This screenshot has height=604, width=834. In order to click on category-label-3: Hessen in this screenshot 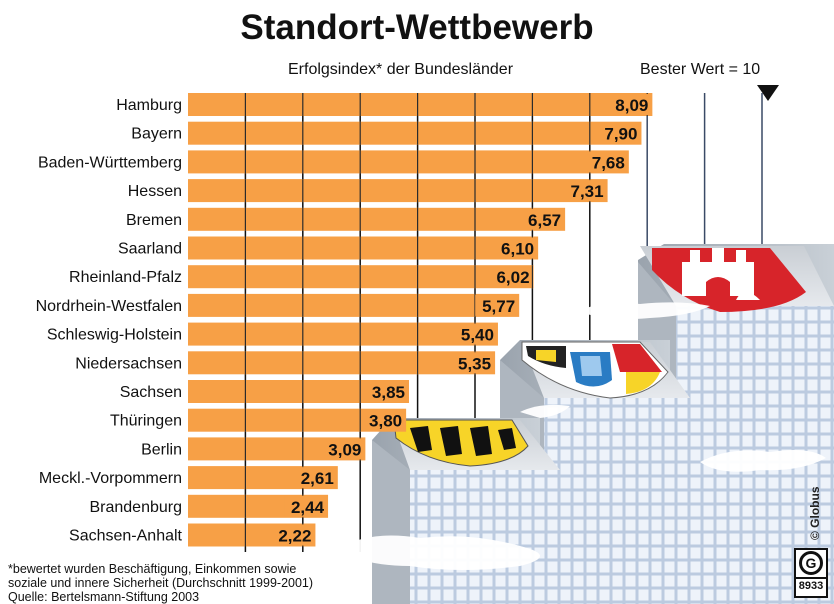, I will do `click(155, 191)`.